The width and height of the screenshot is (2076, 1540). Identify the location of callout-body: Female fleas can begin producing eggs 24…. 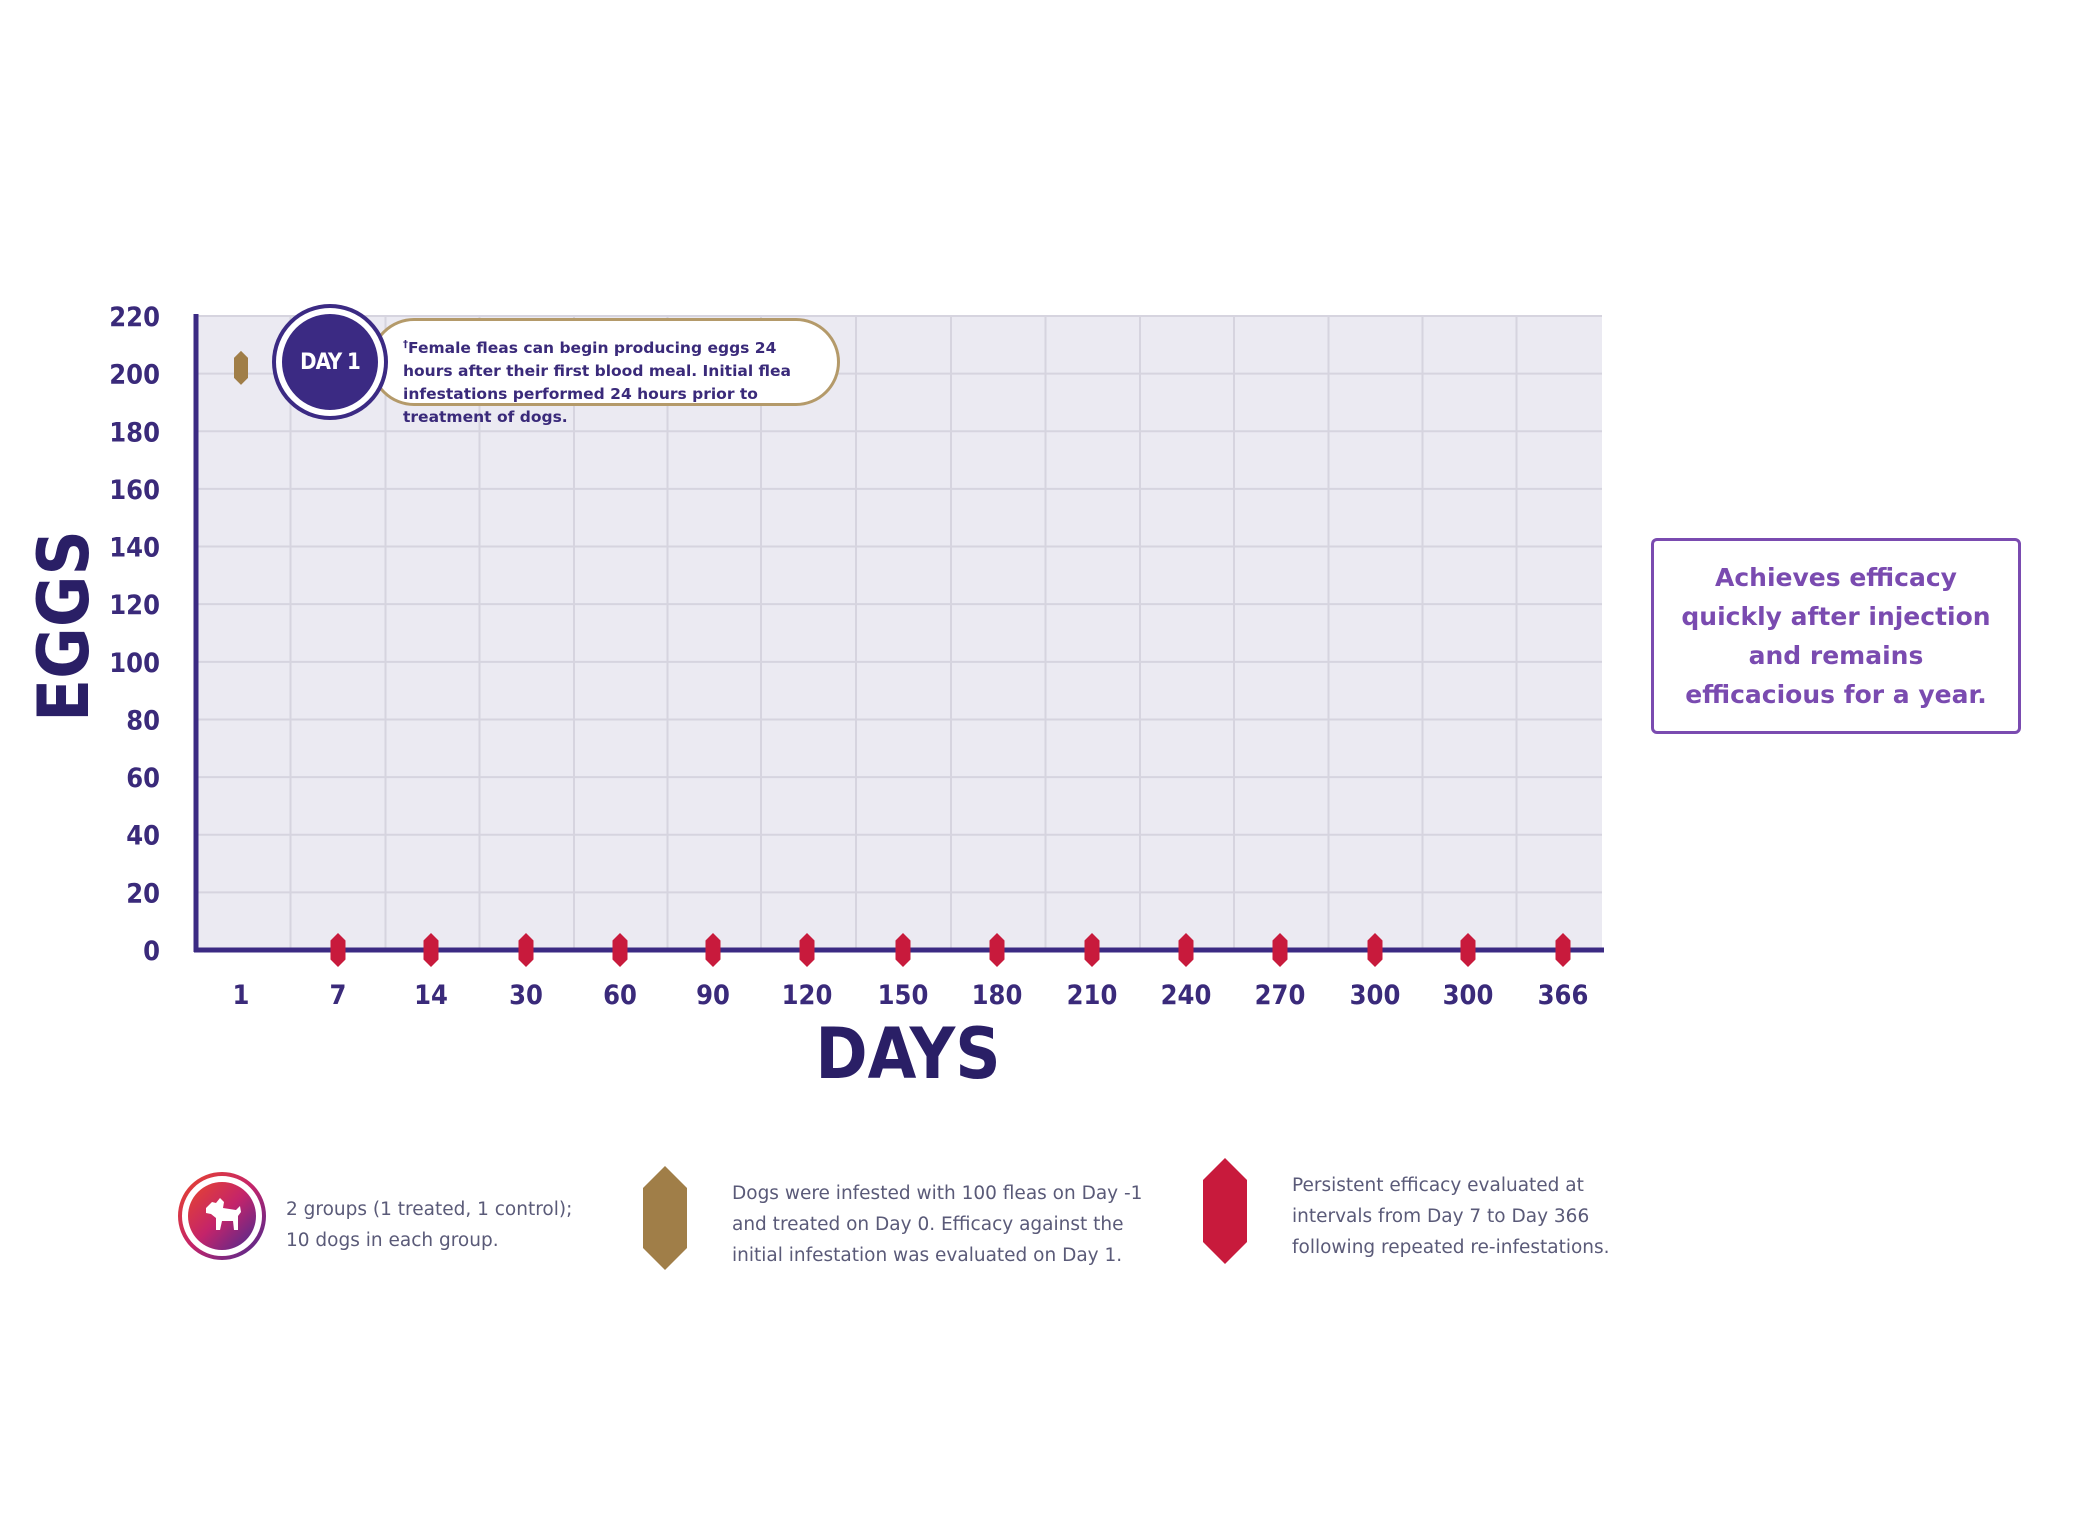
(597, 383).